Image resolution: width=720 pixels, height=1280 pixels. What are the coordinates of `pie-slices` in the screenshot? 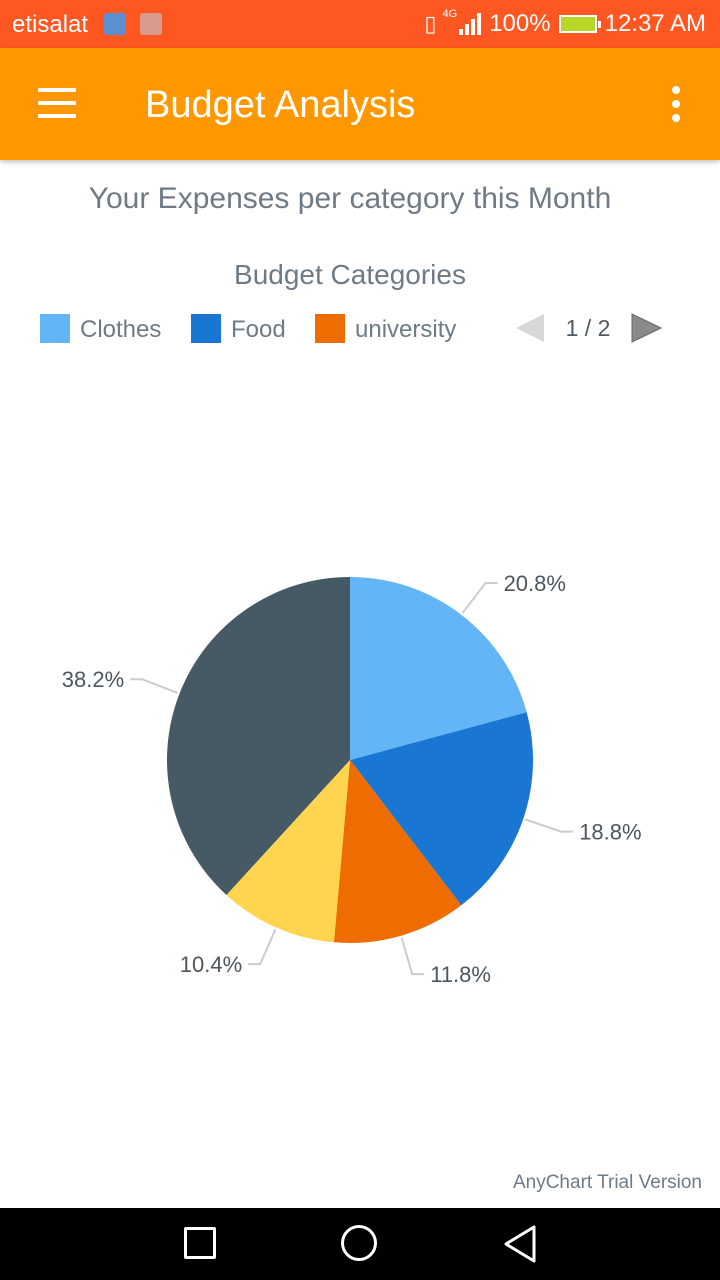 It's located at (350, 760).